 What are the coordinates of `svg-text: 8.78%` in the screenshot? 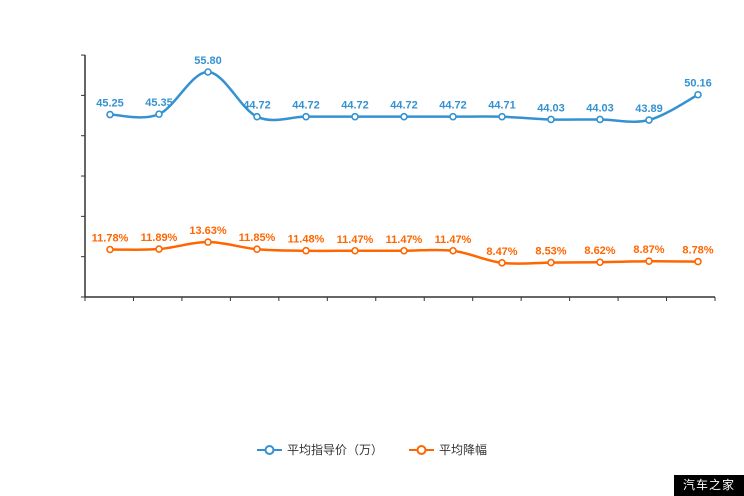 It's located at (697, 251).